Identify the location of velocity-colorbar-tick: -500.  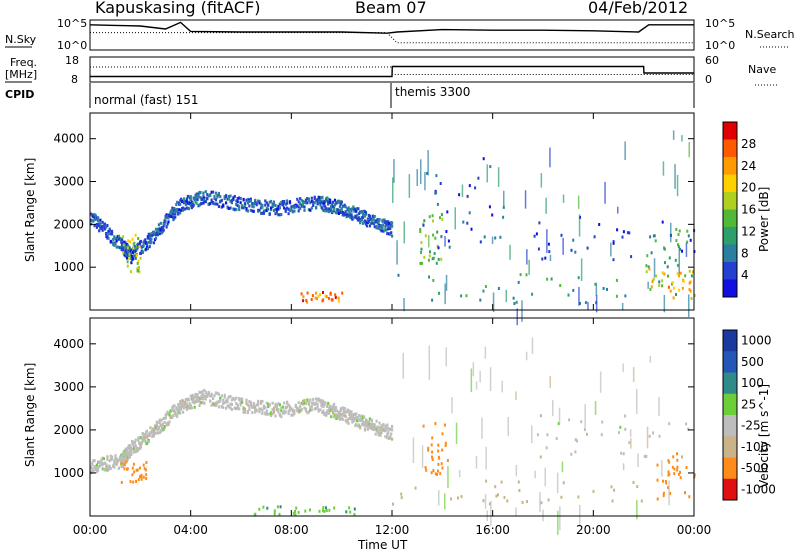
(754, 468).